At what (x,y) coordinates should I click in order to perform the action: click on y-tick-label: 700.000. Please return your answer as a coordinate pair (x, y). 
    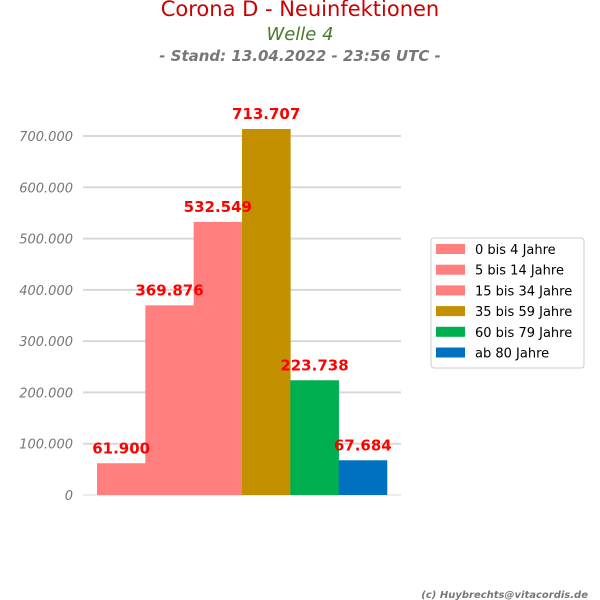
    Looking at the image, I should click on (46, 137).